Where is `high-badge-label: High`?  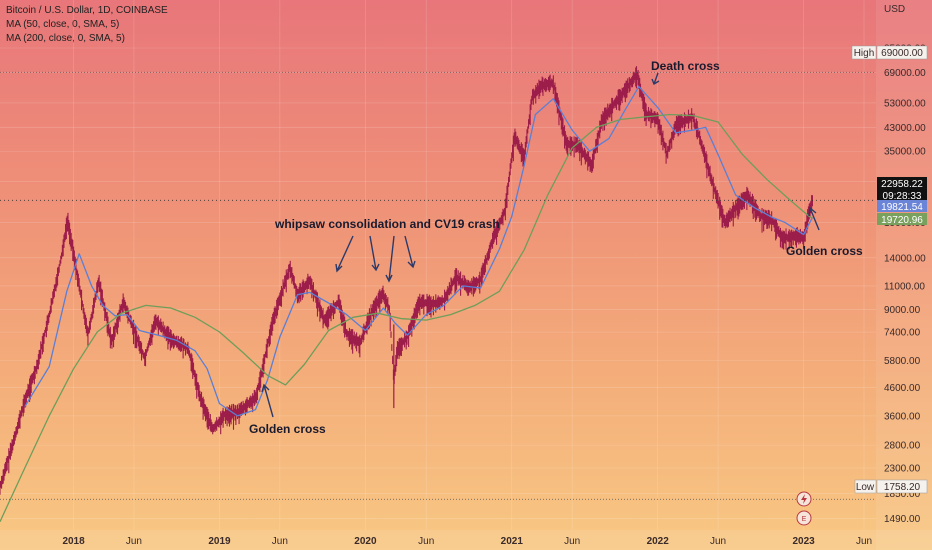 high-badge-label: High is located at coordinates (864, 53).